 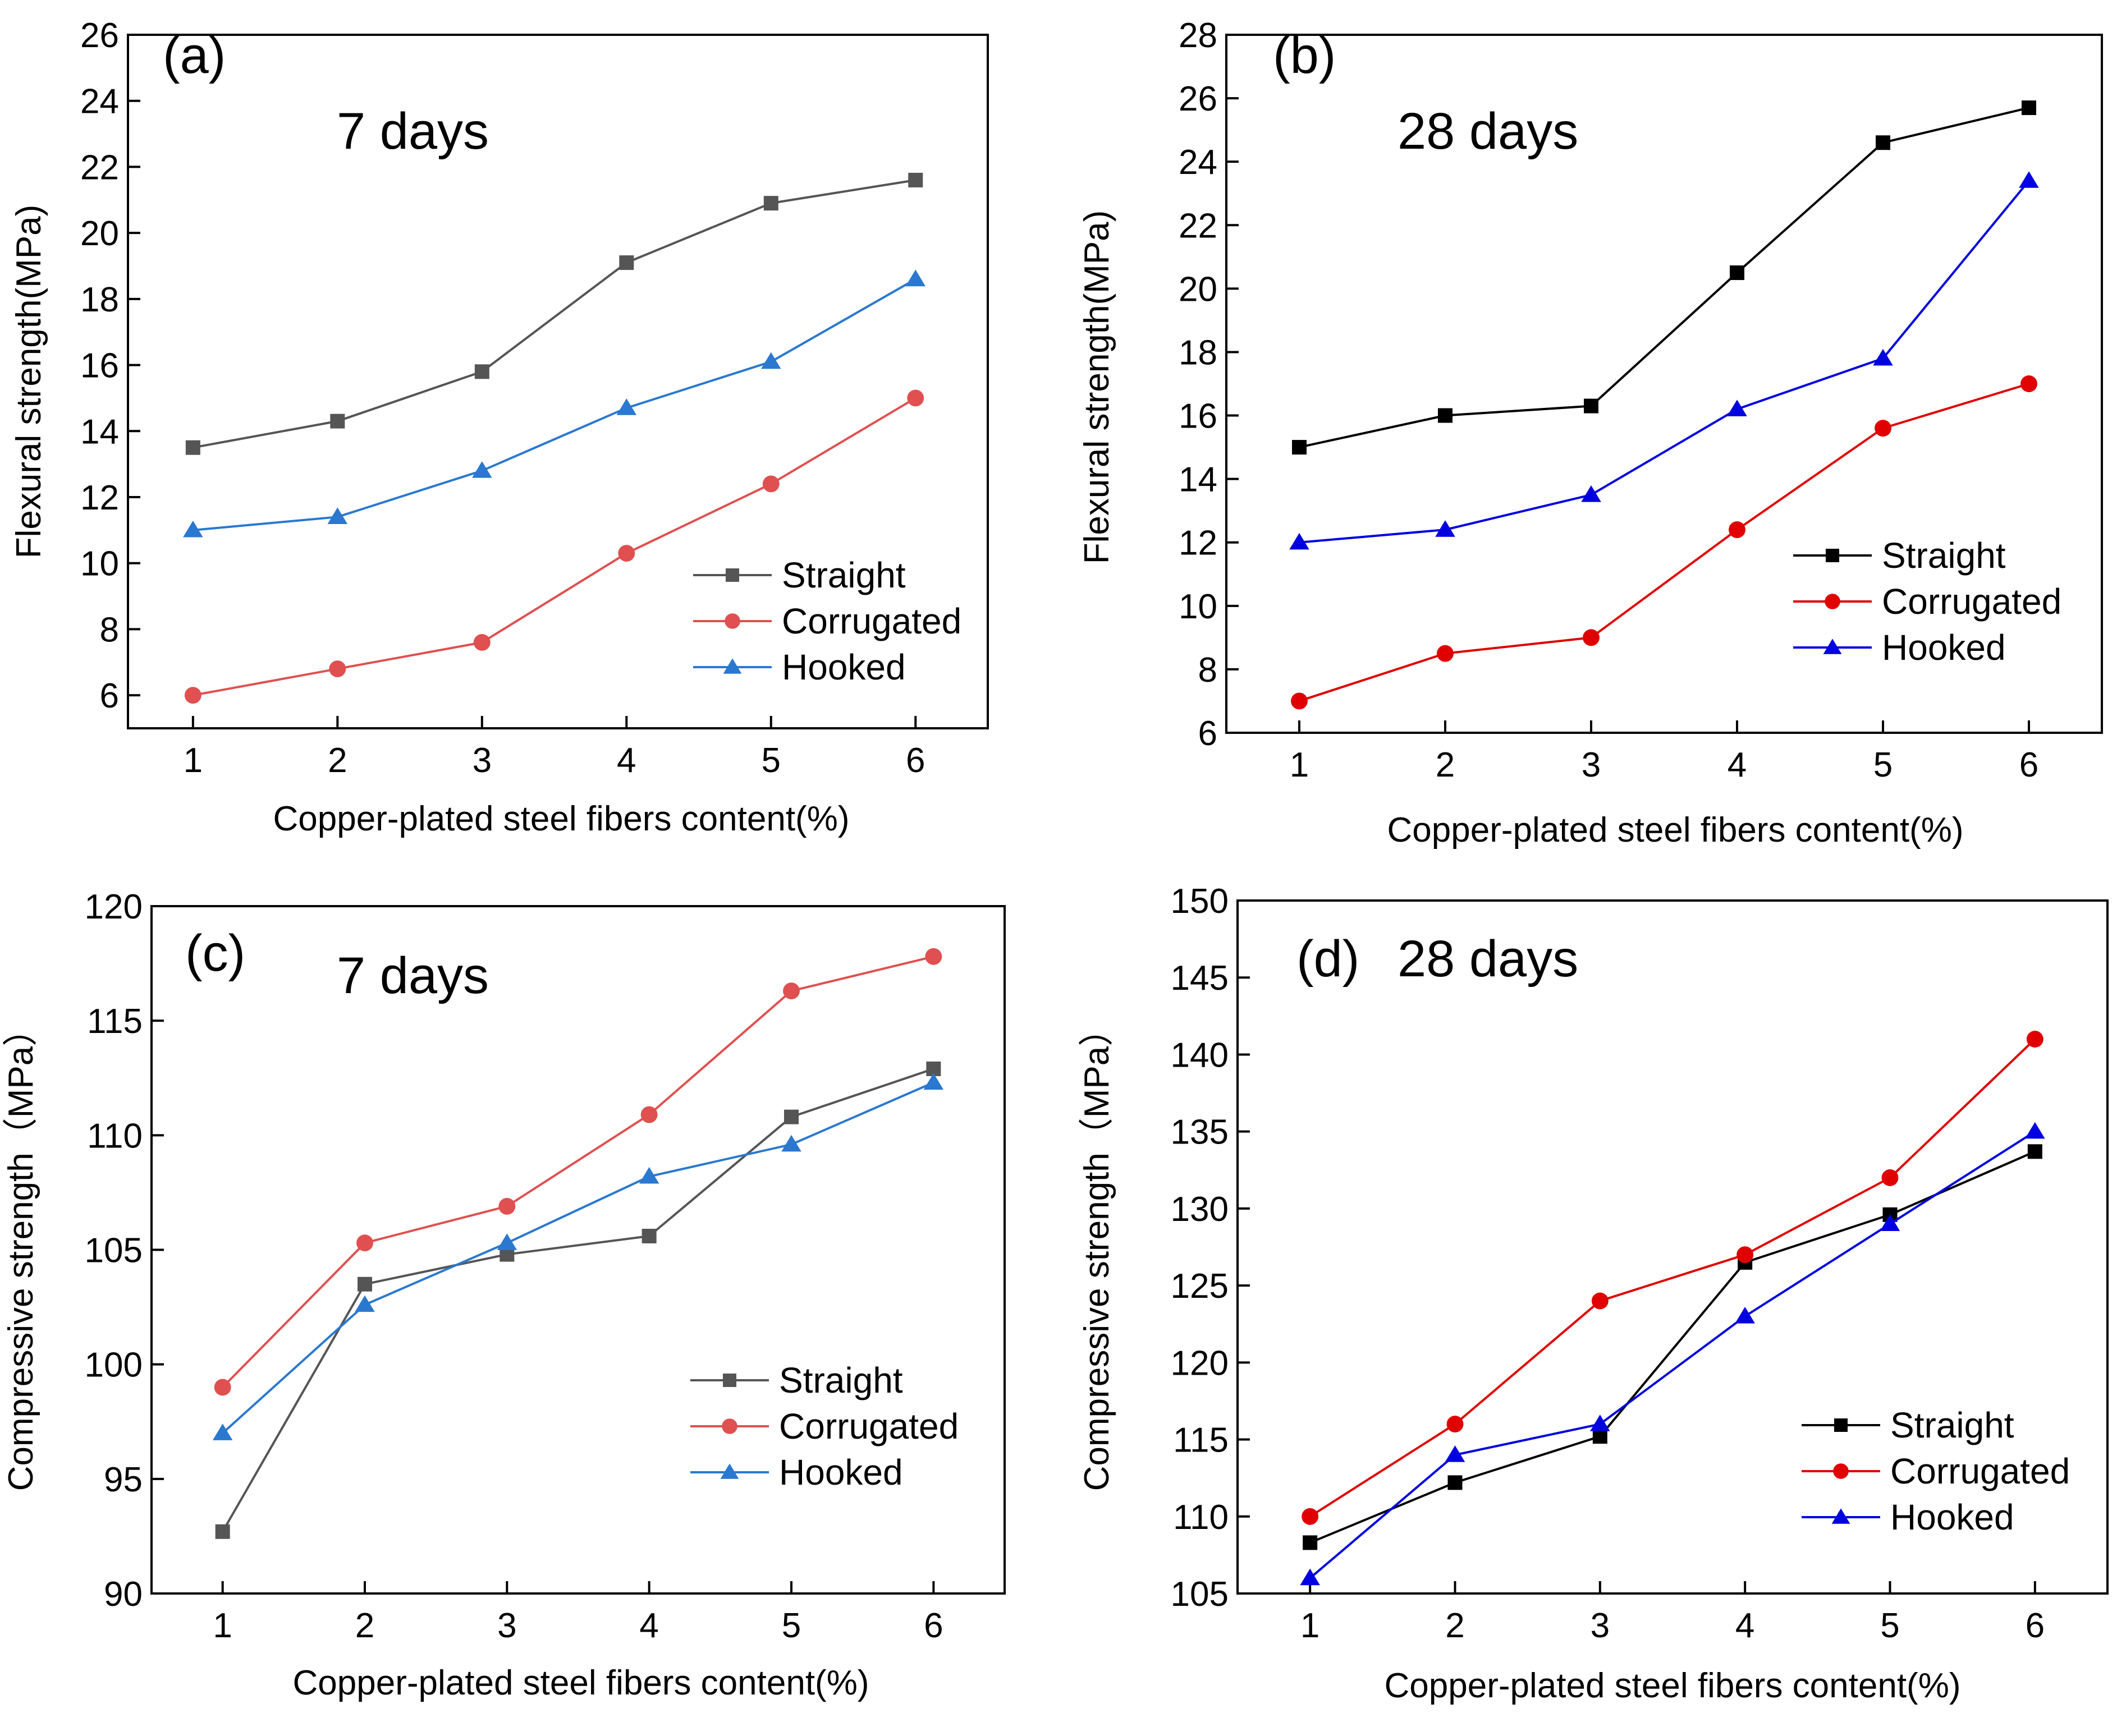 I want to click on y-tick-label: 105, so click(x=114, y=1251).